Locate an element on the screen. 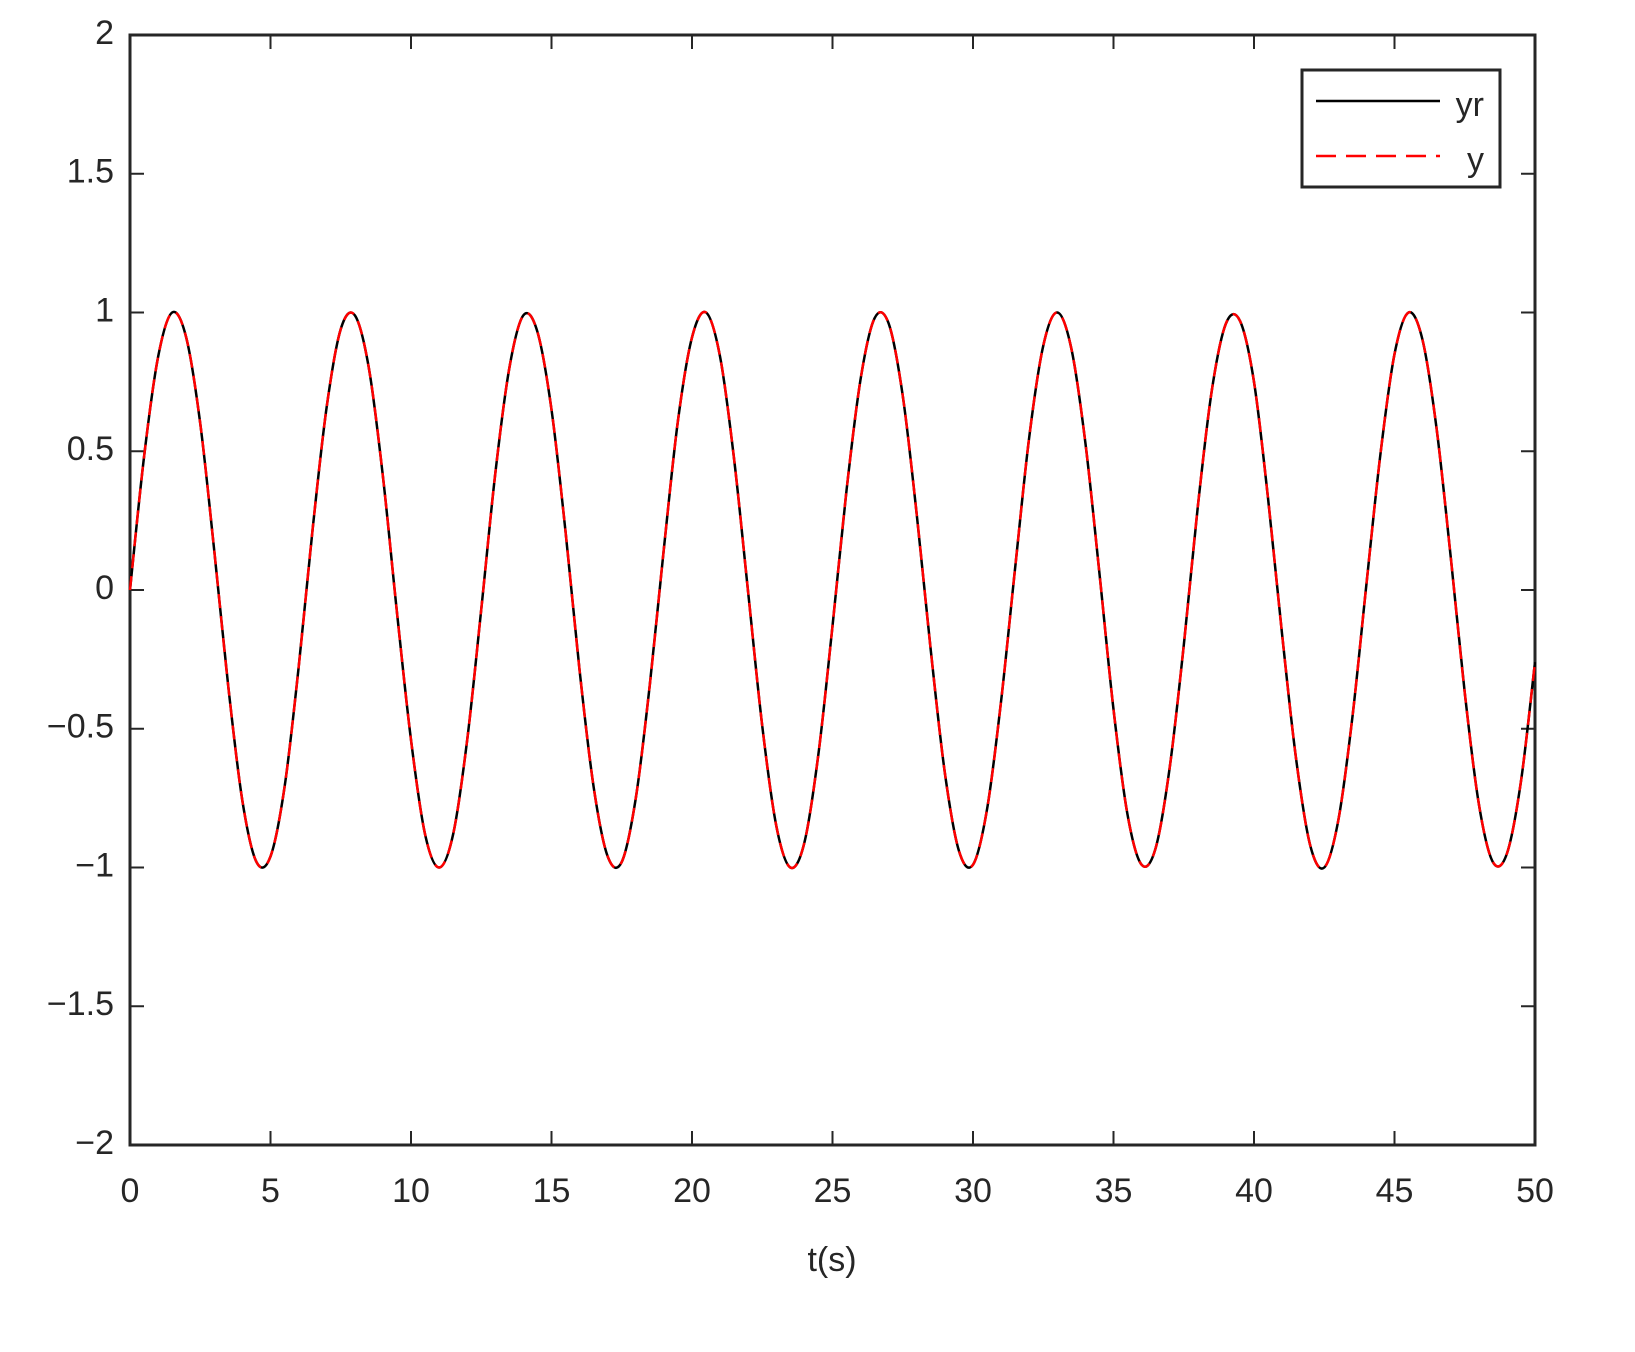  x-axis-label: t(s) is located at coordinates (831, 1260).